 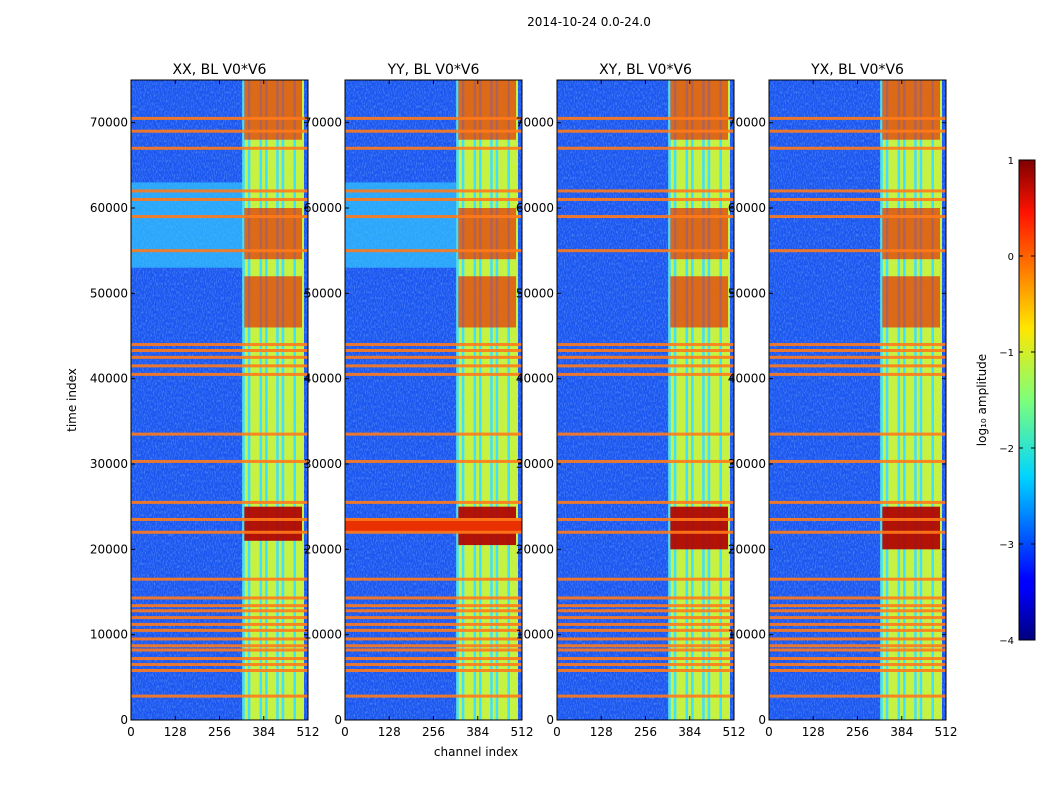 What do you see at coordinates (689, 732) in the screenshot?
I see `x-tick-label: 384` at bounding box center [689, 732].